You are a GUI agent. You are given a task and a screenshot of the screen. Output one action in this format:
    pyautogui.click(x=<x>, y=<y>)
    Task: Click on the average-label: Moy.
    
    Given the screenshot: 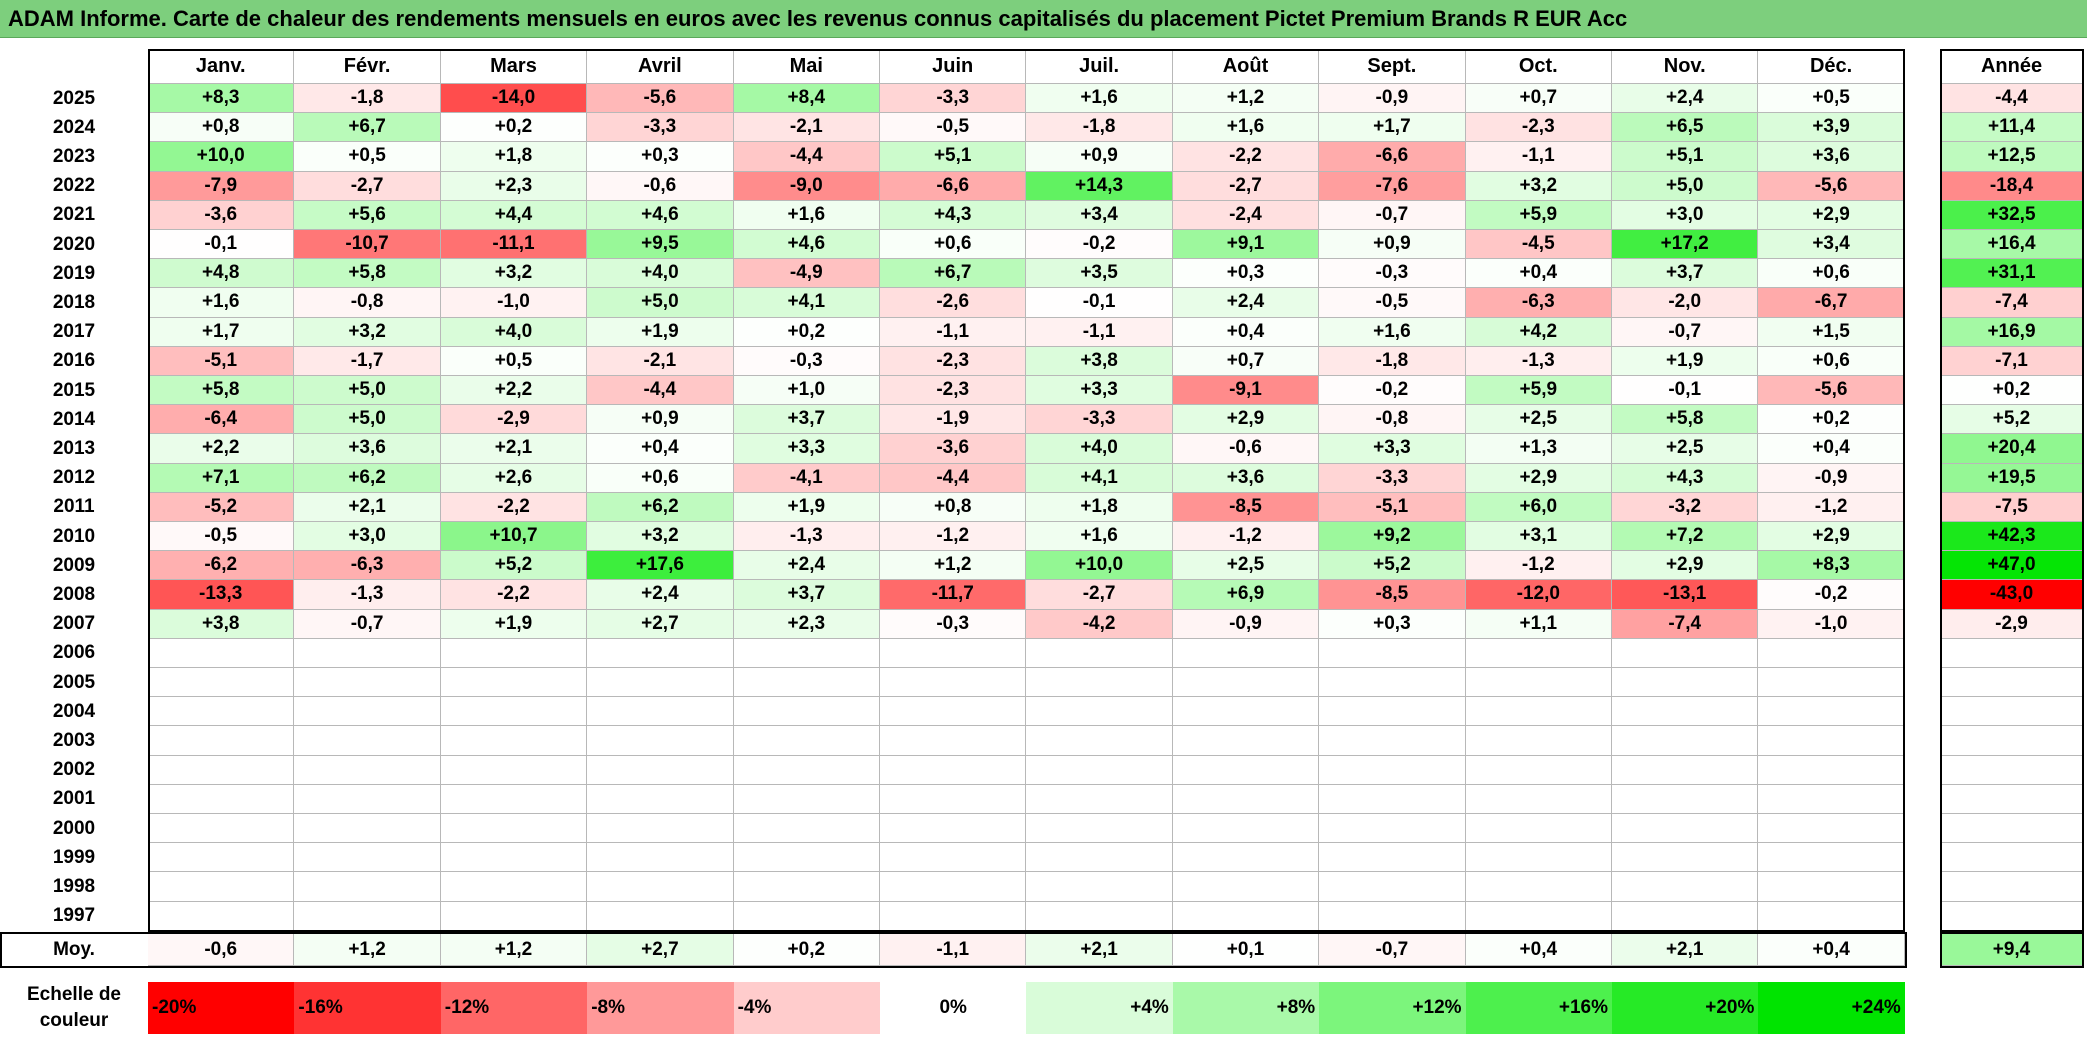 What is the action you would take?
    pyautogui.click(x=74, y=949)
    